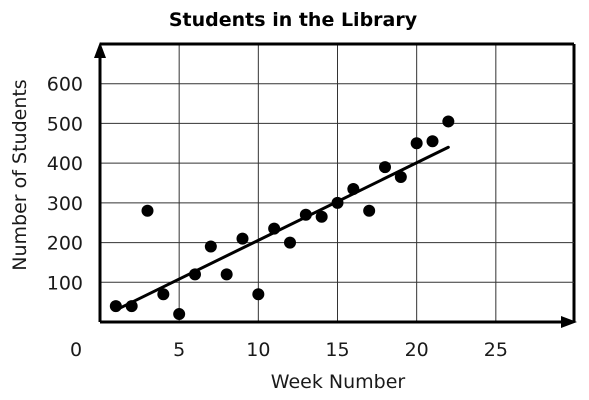 The width and height of the screenshot is (589, 400). I want to click on x-tick-label: 5, so click(179, 350).